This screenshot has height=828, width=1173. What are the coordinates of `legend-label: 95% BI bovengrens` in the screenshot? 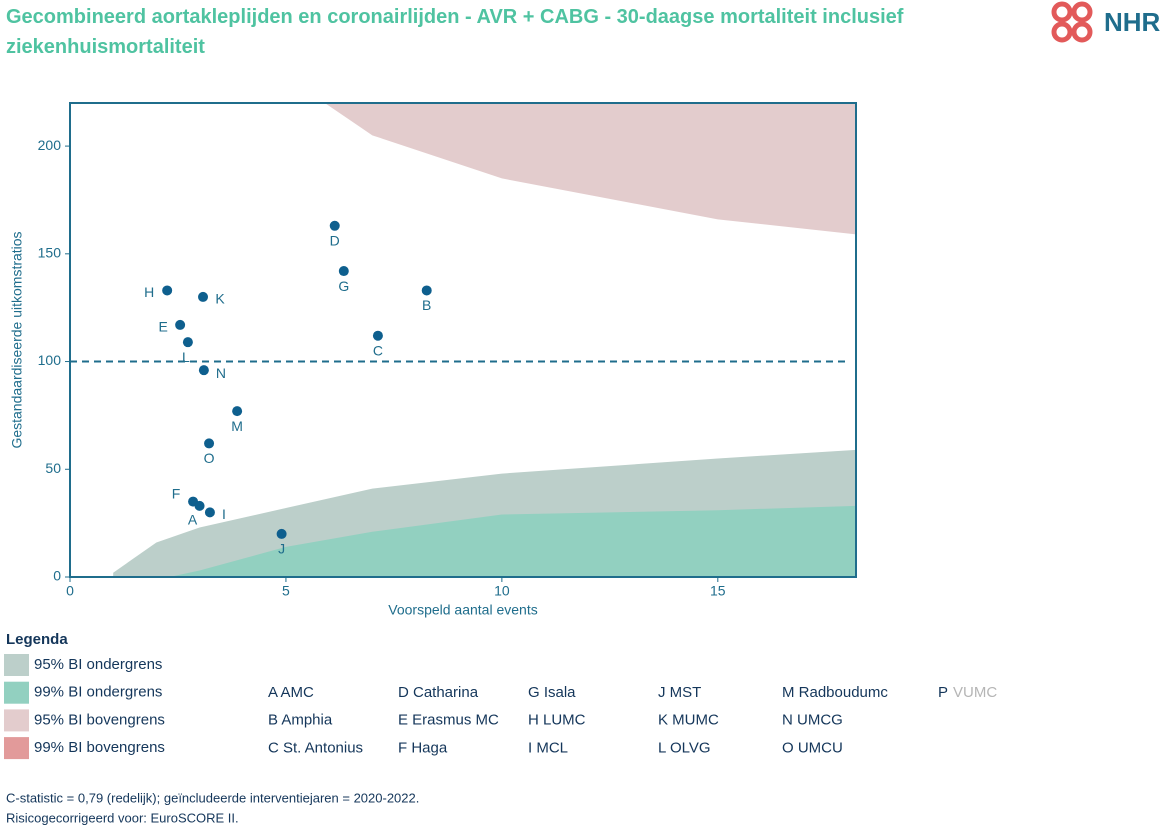 It's located at (99, 719).